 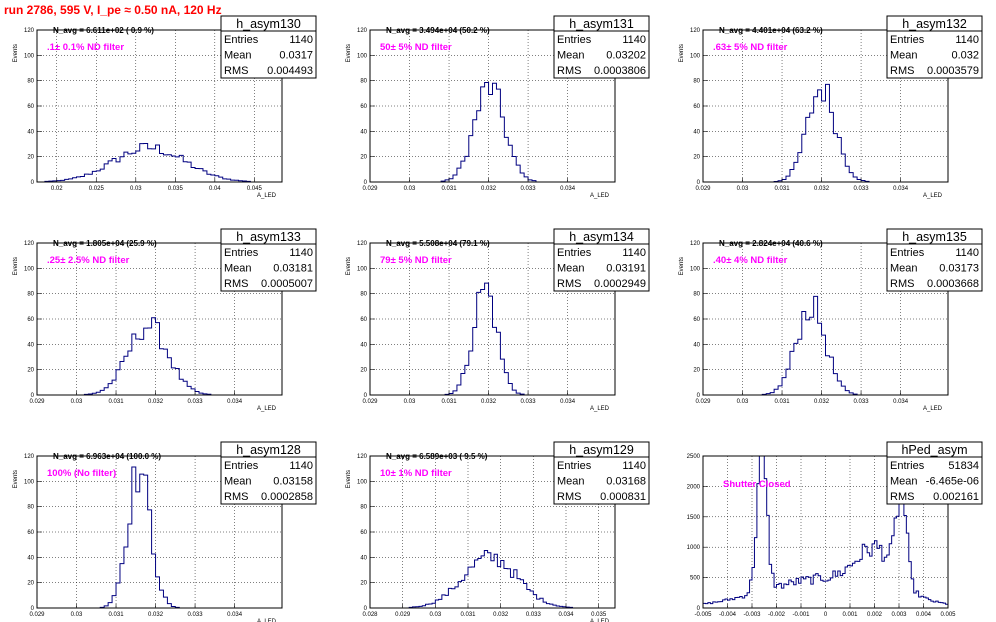 I want to click on y-tick-label: 1500, so click(x=694, y=518).